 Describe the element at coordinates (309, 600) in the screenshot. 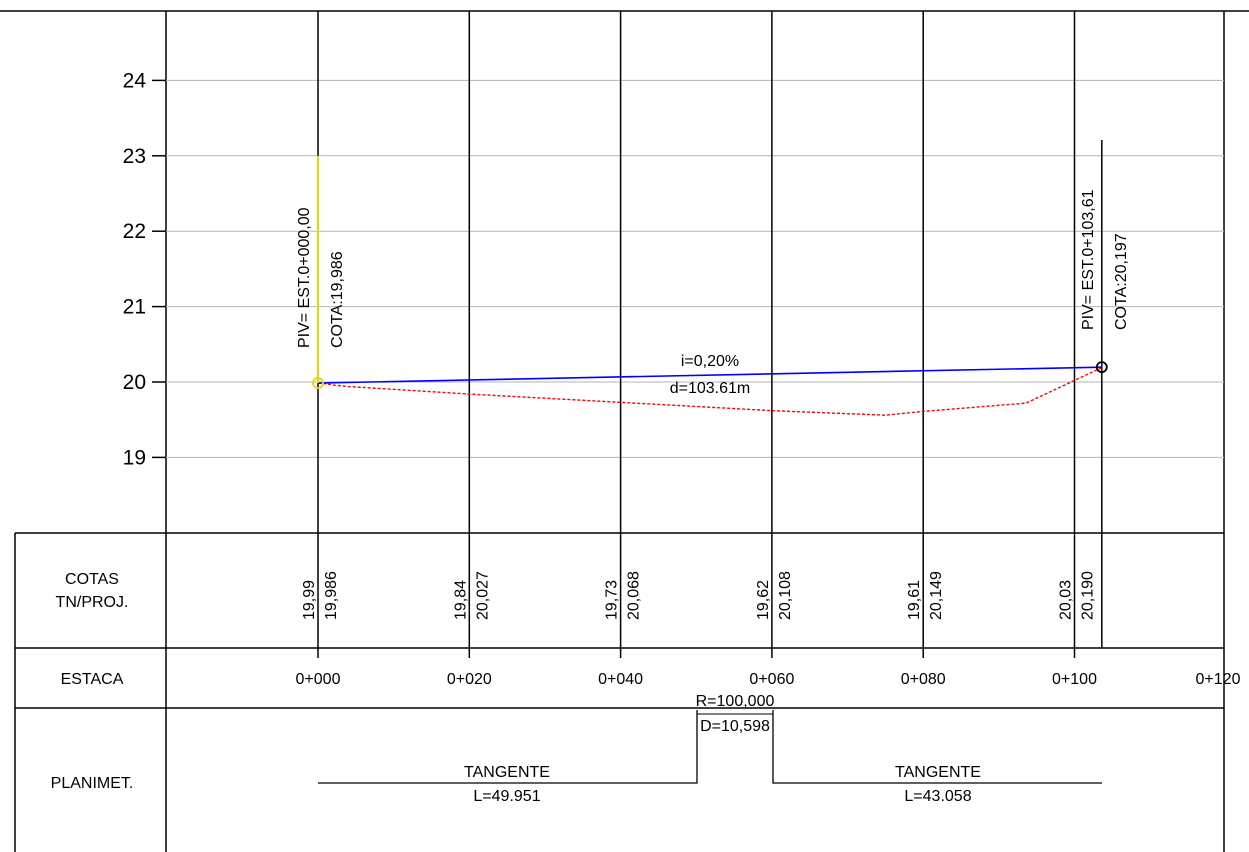

I see `tn-value-0+000: 19,99` at that location.